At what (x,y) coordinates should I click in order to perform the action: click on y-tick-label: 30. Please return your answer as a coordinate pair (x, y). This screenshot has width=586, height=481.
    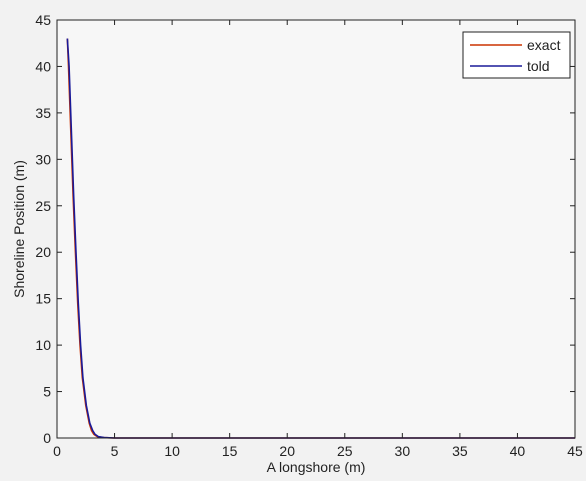
    Looking at the image, I should click on (43, 159).